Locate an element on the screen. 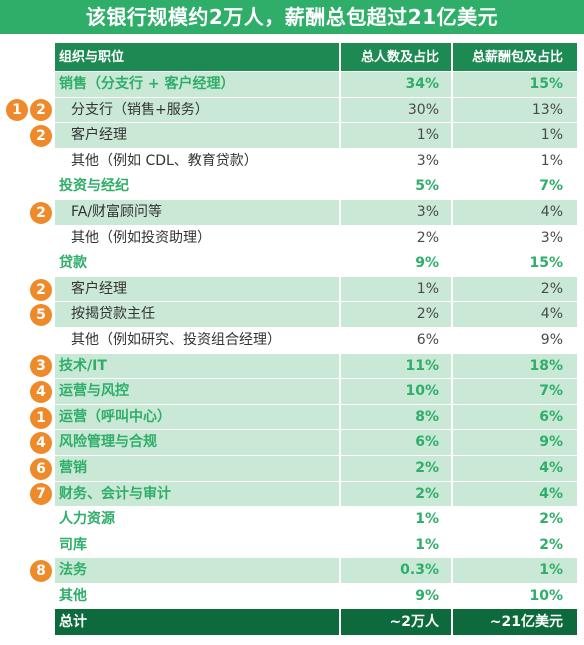  row-label: 其他（例如研究、投资组合经理） is located at coordinates (176, 339).